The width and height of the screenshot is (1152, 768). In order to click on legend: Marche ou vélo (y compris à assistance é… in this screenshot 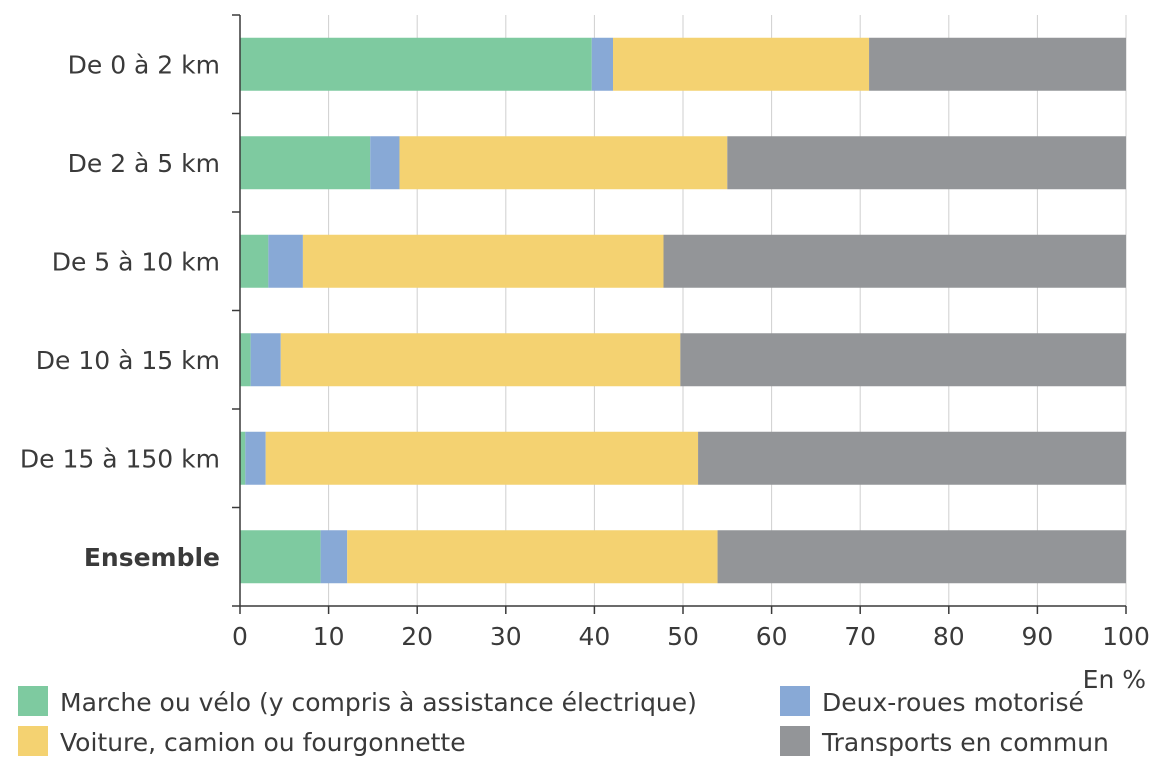, I will do `click(563, 721)`.